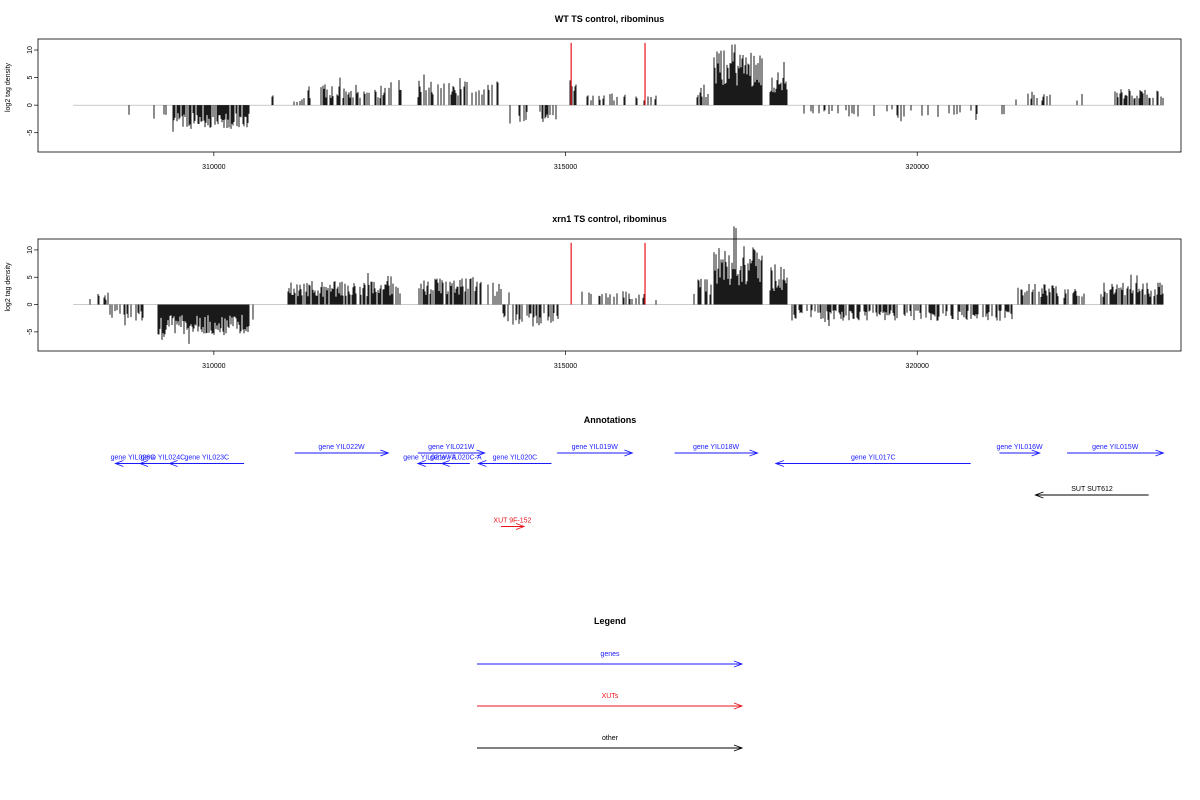 Image resolution: width=1200 pixels, height=800 pixels. I want to click on feature-label: SUT SUT612, so click(1092, 489).